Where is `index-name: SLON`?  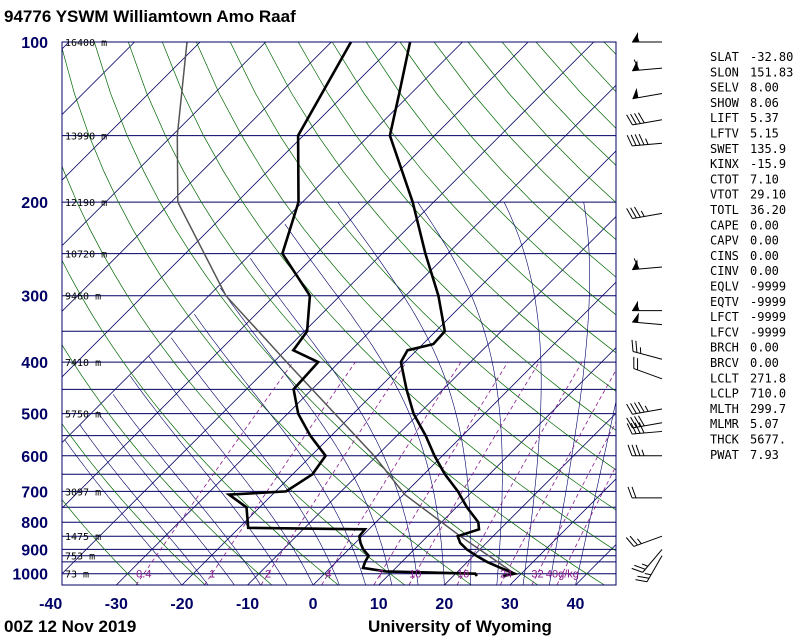
index-name: SLON is located at coordinates (724, 72).